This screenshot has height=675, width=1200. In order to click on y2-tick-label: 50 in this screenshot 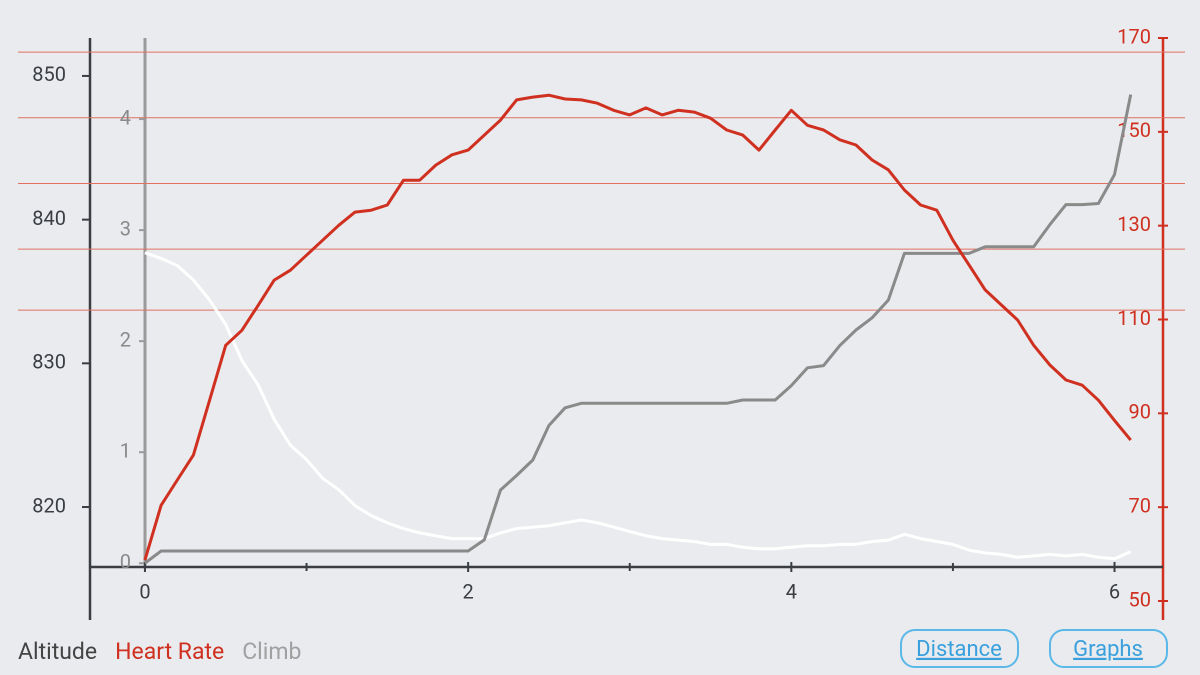, I will do `click(1140, 599)`.